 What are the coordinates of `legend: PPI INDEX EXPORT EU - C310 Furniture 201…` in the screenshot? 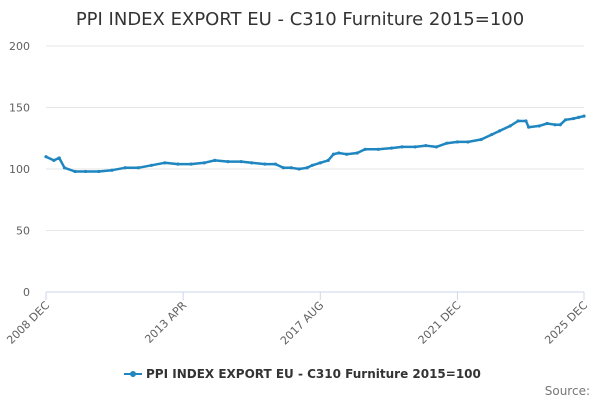 It's located at (302, 374).